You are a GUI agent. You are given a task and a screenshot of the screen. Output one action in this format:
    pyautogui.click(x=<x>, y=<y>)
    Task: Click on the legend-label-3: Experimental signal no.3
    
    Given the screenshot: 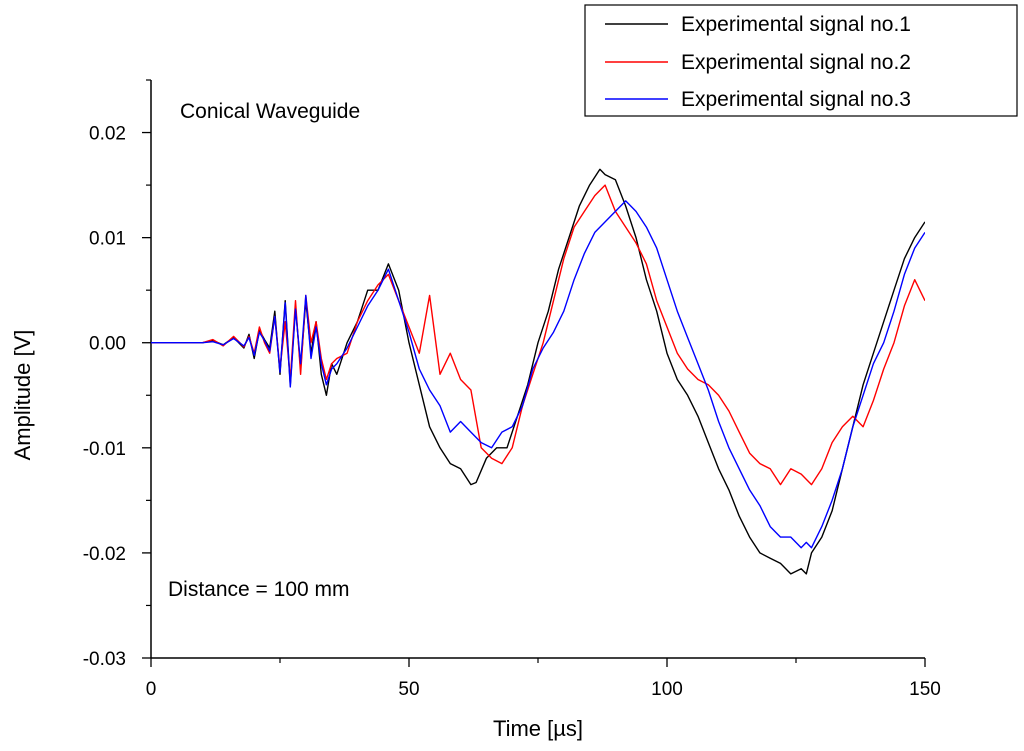 What is the action you would take?
    pyautogui.click(x=796, y=99)
    